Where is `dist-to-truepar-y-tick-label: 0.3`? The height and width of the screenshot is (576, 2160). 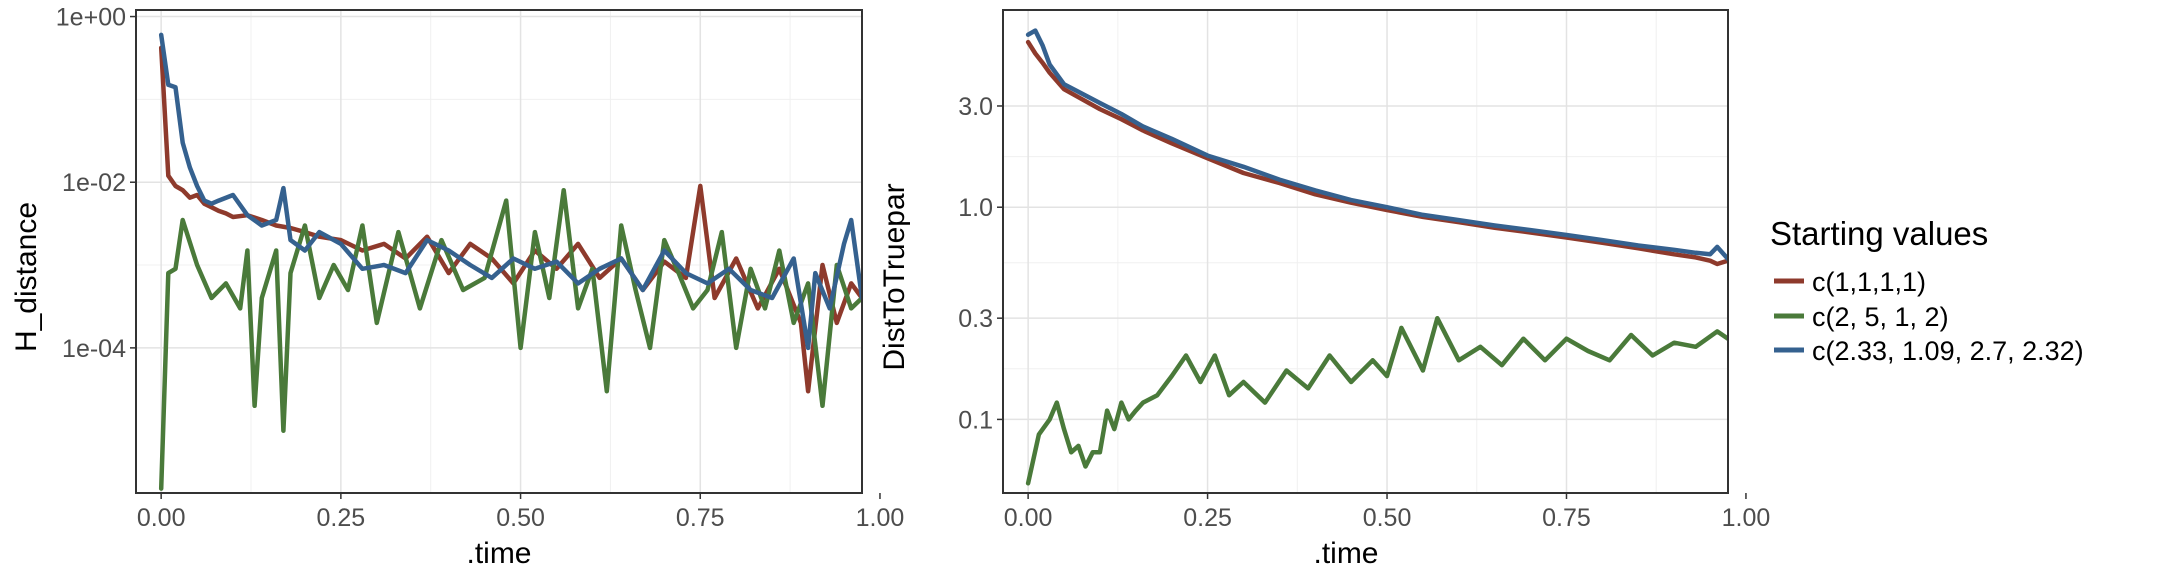 dist-to-truepar-y-tick-label: 0.3 is located at coordinates (975, 319).